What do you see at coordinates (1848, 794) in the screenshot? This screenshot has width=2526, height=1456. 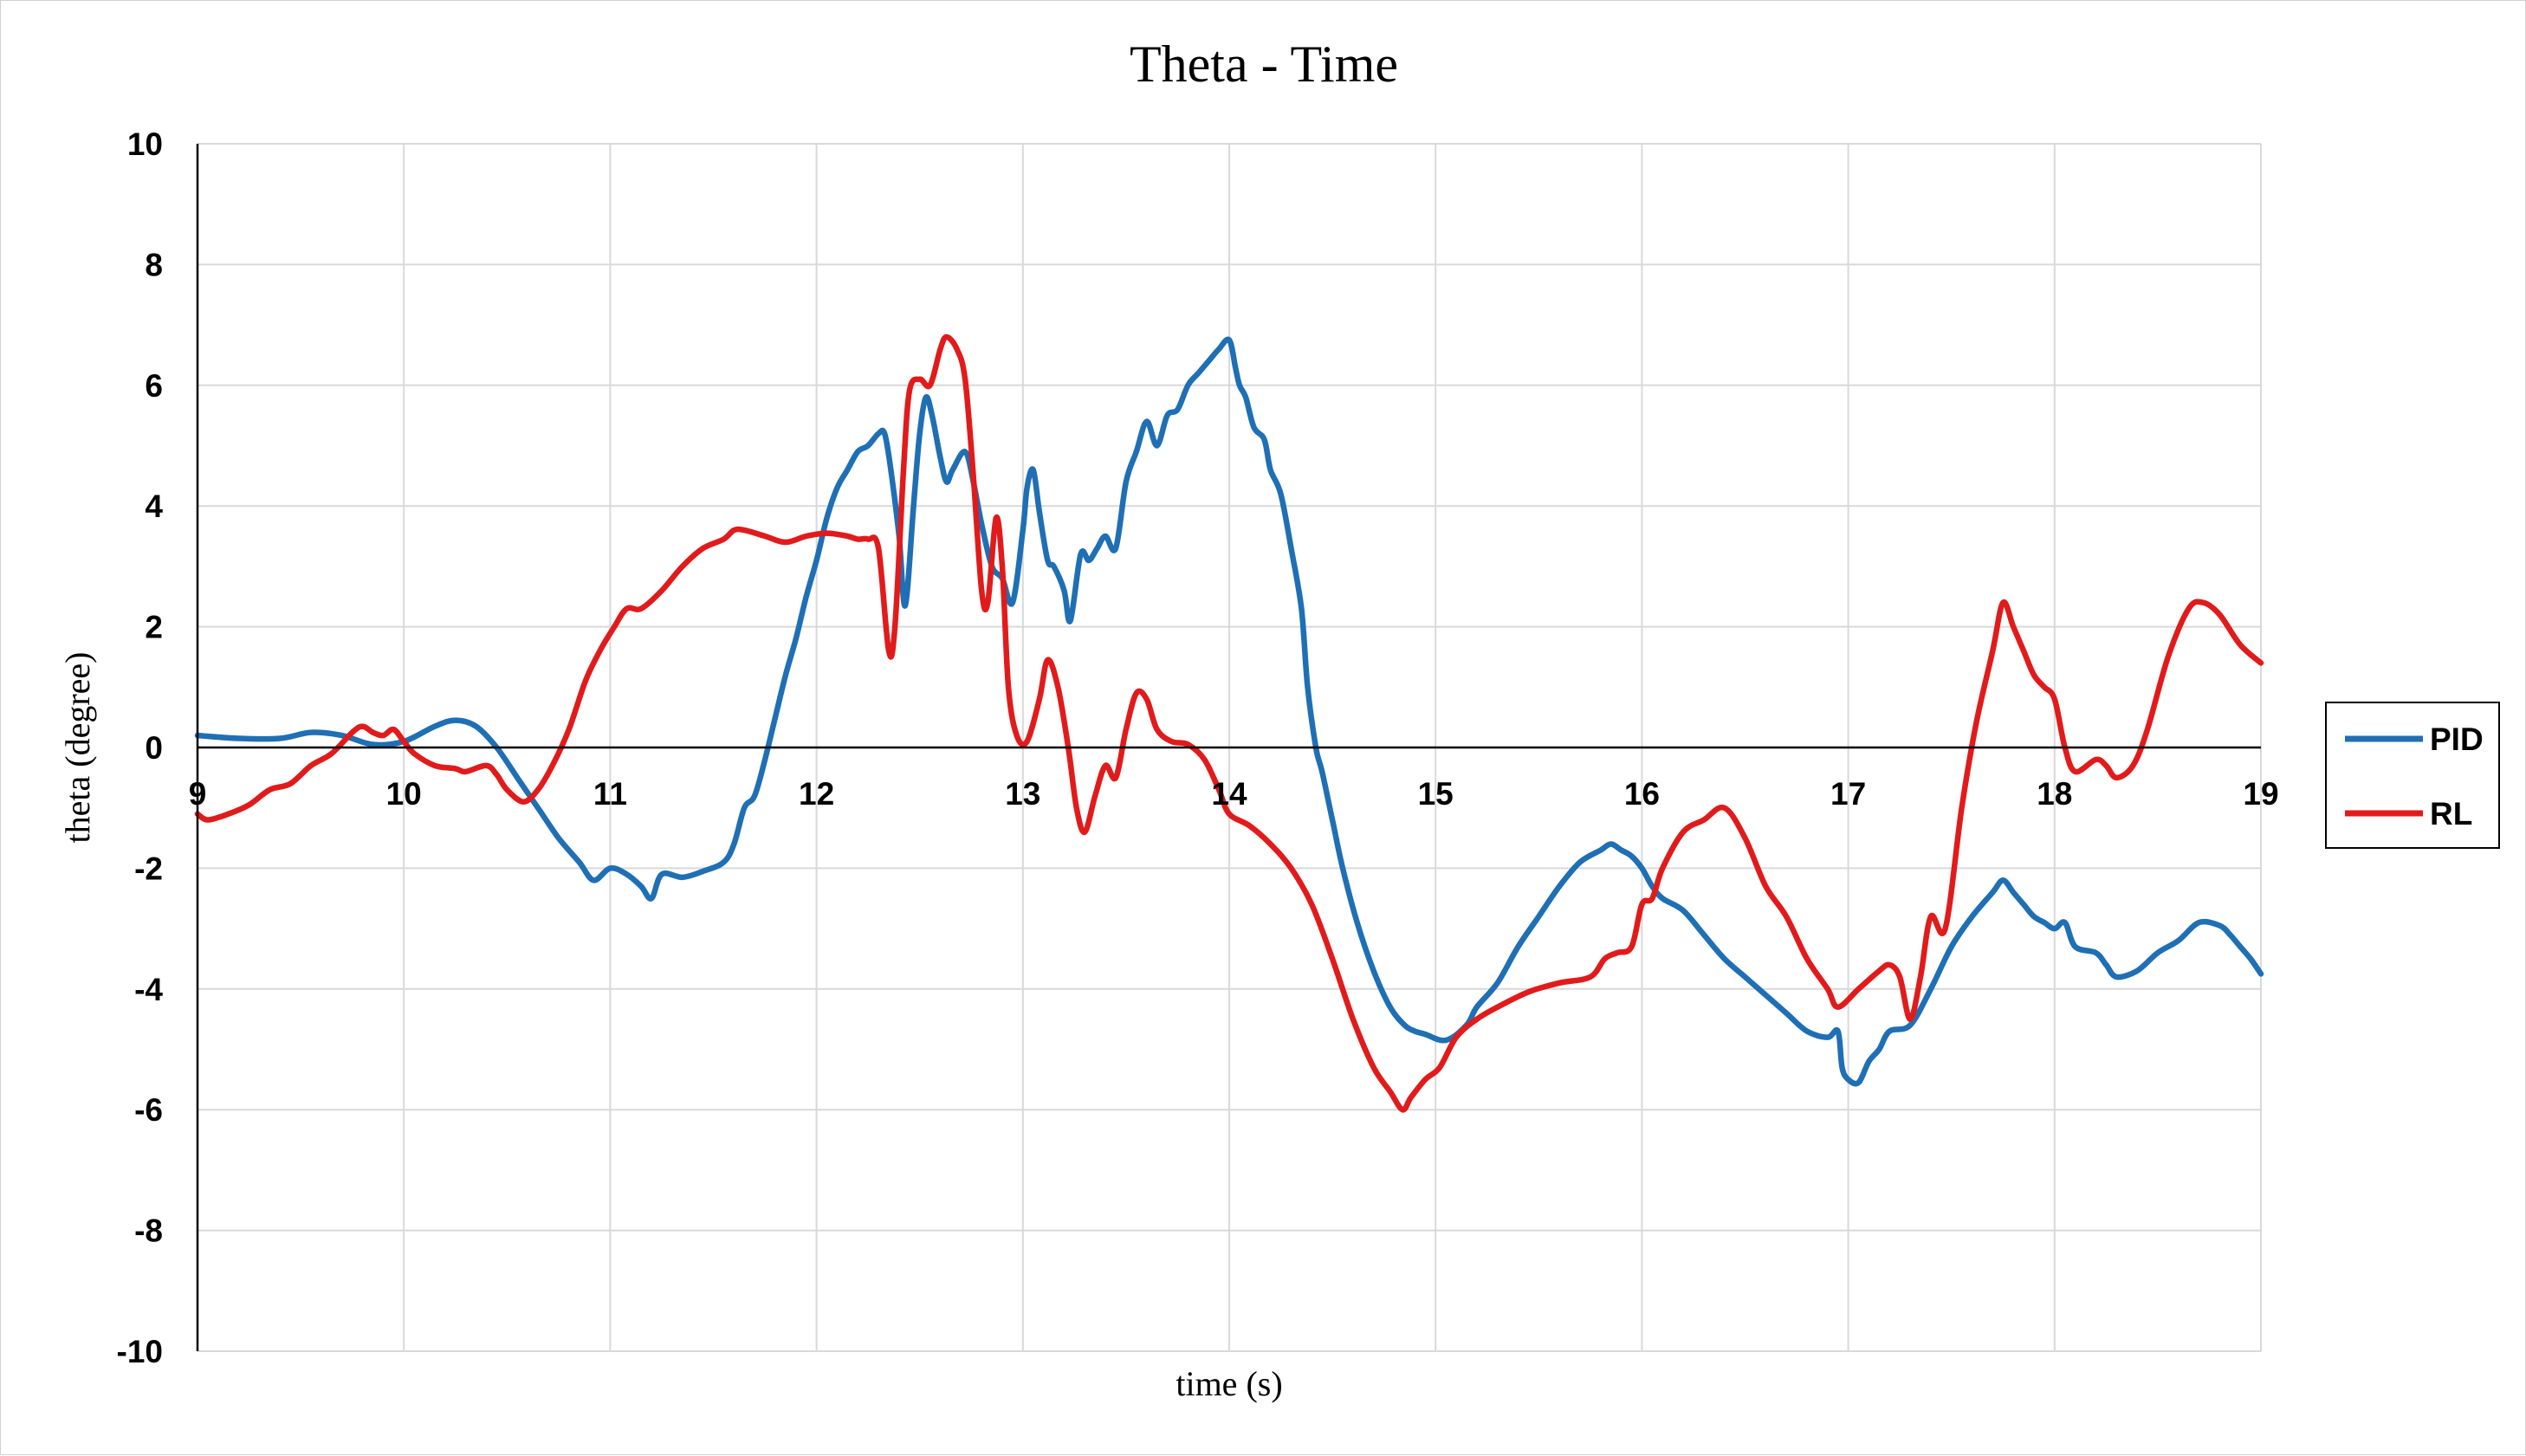 I see `x-tick-label: 17` at bounding box center [1848, 794].